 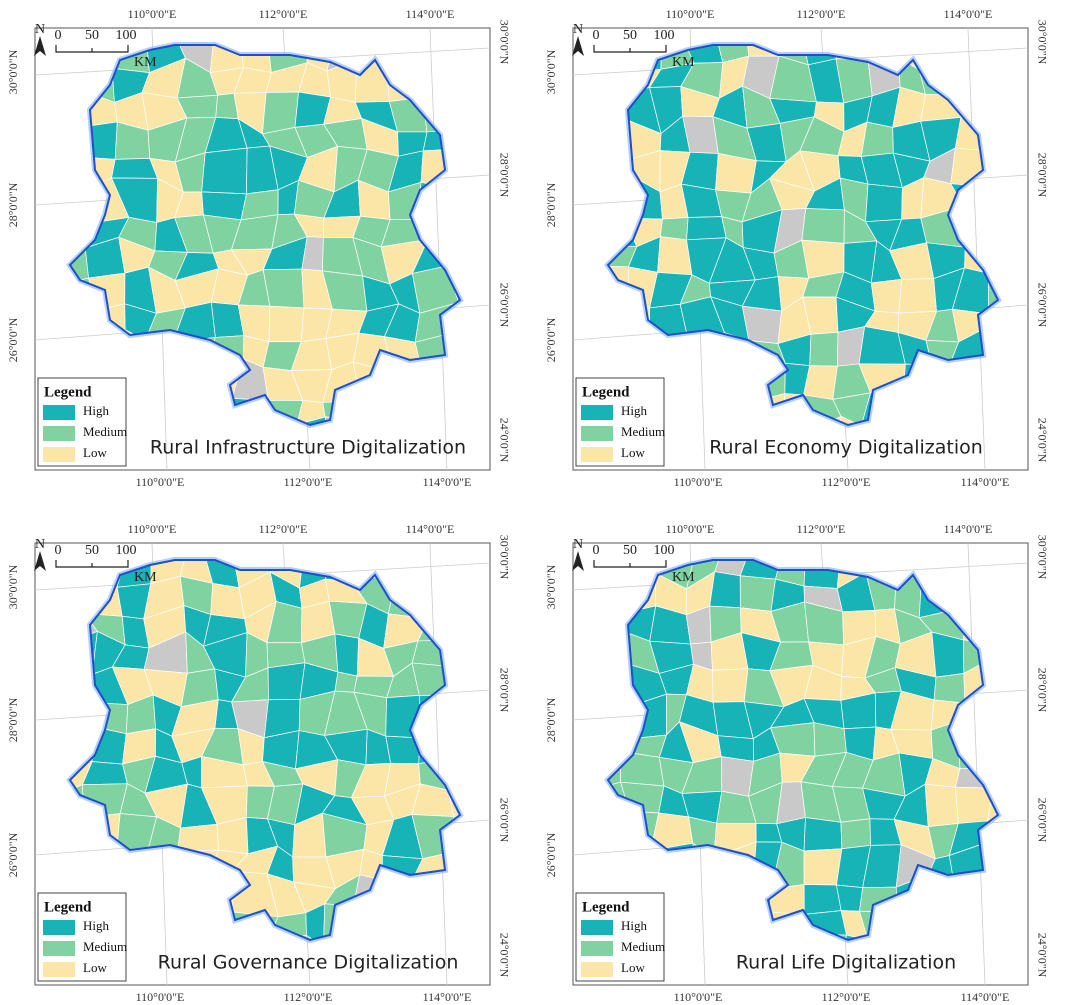 What do you see at coordinates (92, 35) in the screenshot?
I see `scale-label: 50` at bounding box center [92, 35].